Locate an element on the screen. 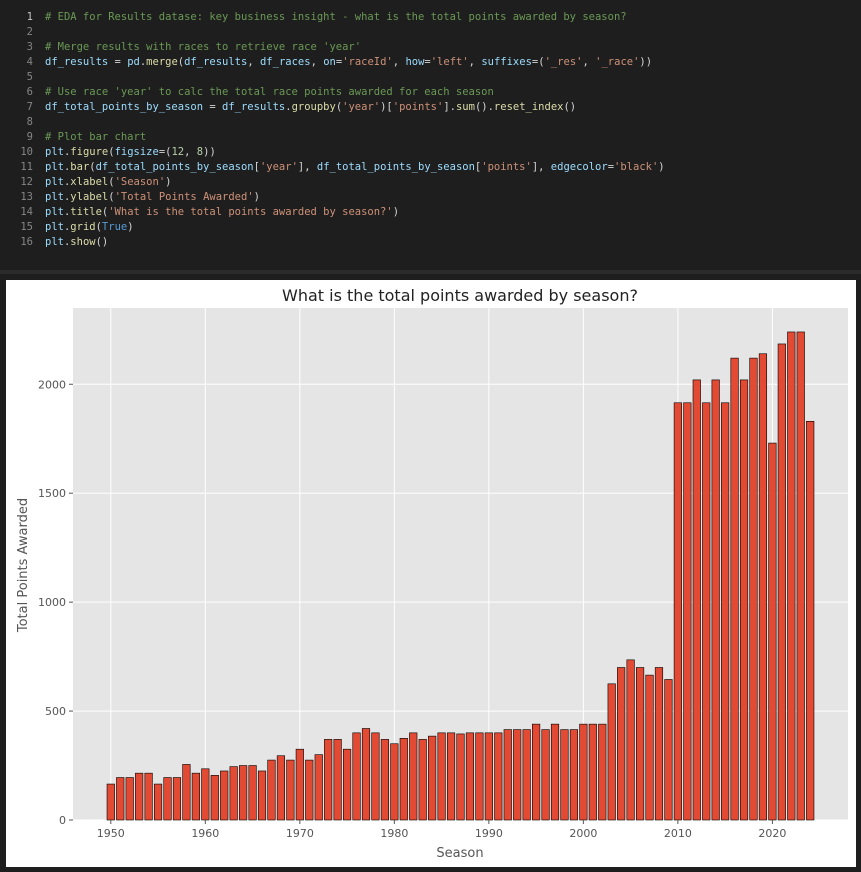  code-line: 10 plt.figure(figsize=(12, 8)) is located at coordinates (430, 152).